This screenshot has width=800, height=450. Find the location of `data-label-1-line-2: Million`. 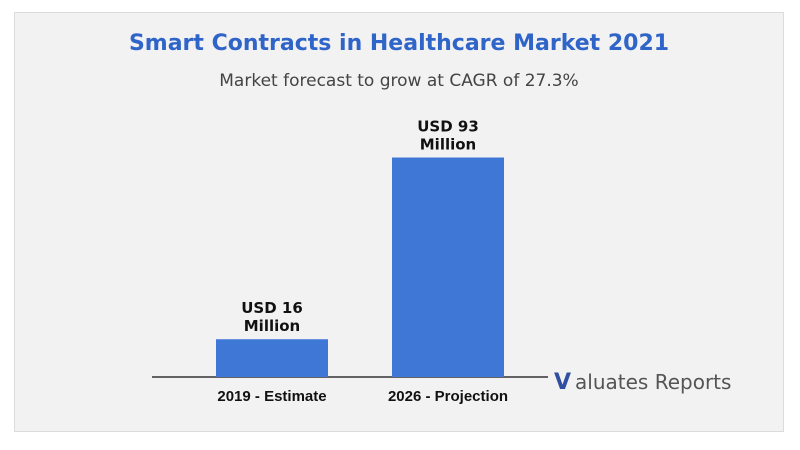

data-label-1-line-2: Million is located at coordinates (272, 326).